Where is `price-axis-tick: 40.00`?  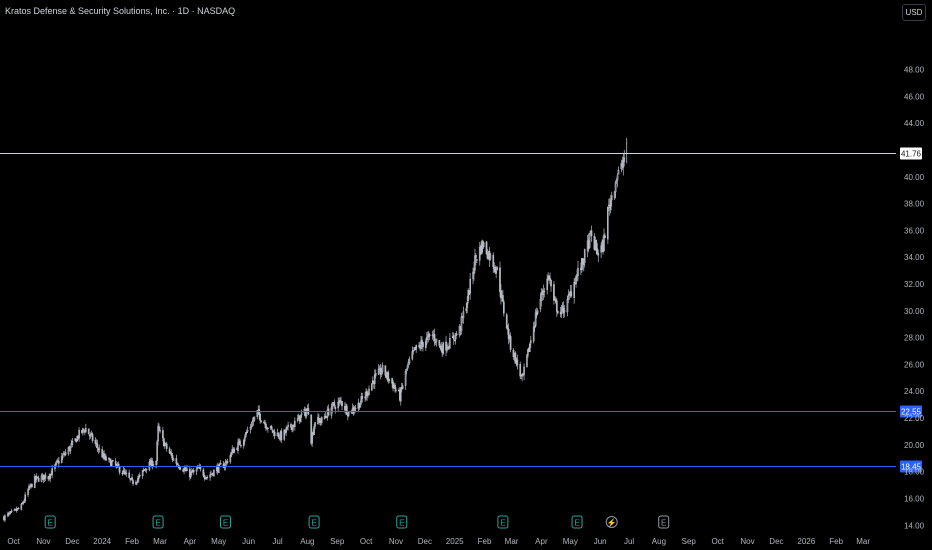 price-axis-tick: 40.00 is located at coordinates (914, 177).